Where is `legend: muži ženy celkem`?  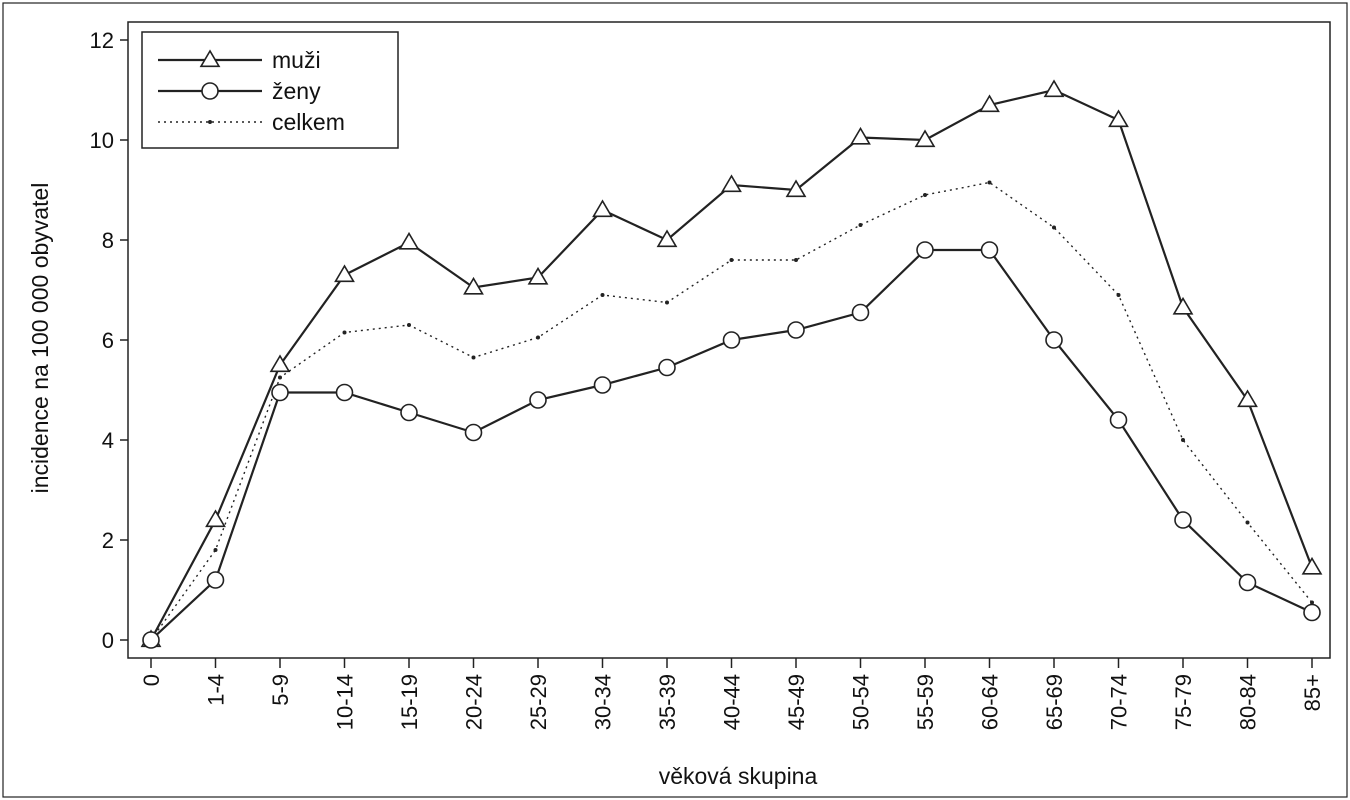 legend: muži ženy celkem is located at coordinates (270, 90).